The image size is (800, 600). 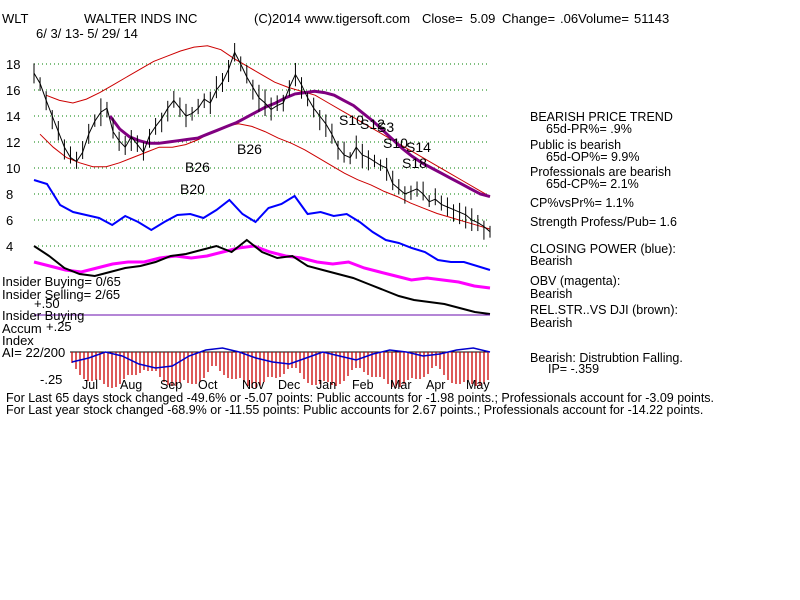 What do you see at coordinates (372, 124) in the screenshot?
I see `signal-label: S12` at bounding box center [372, 124].